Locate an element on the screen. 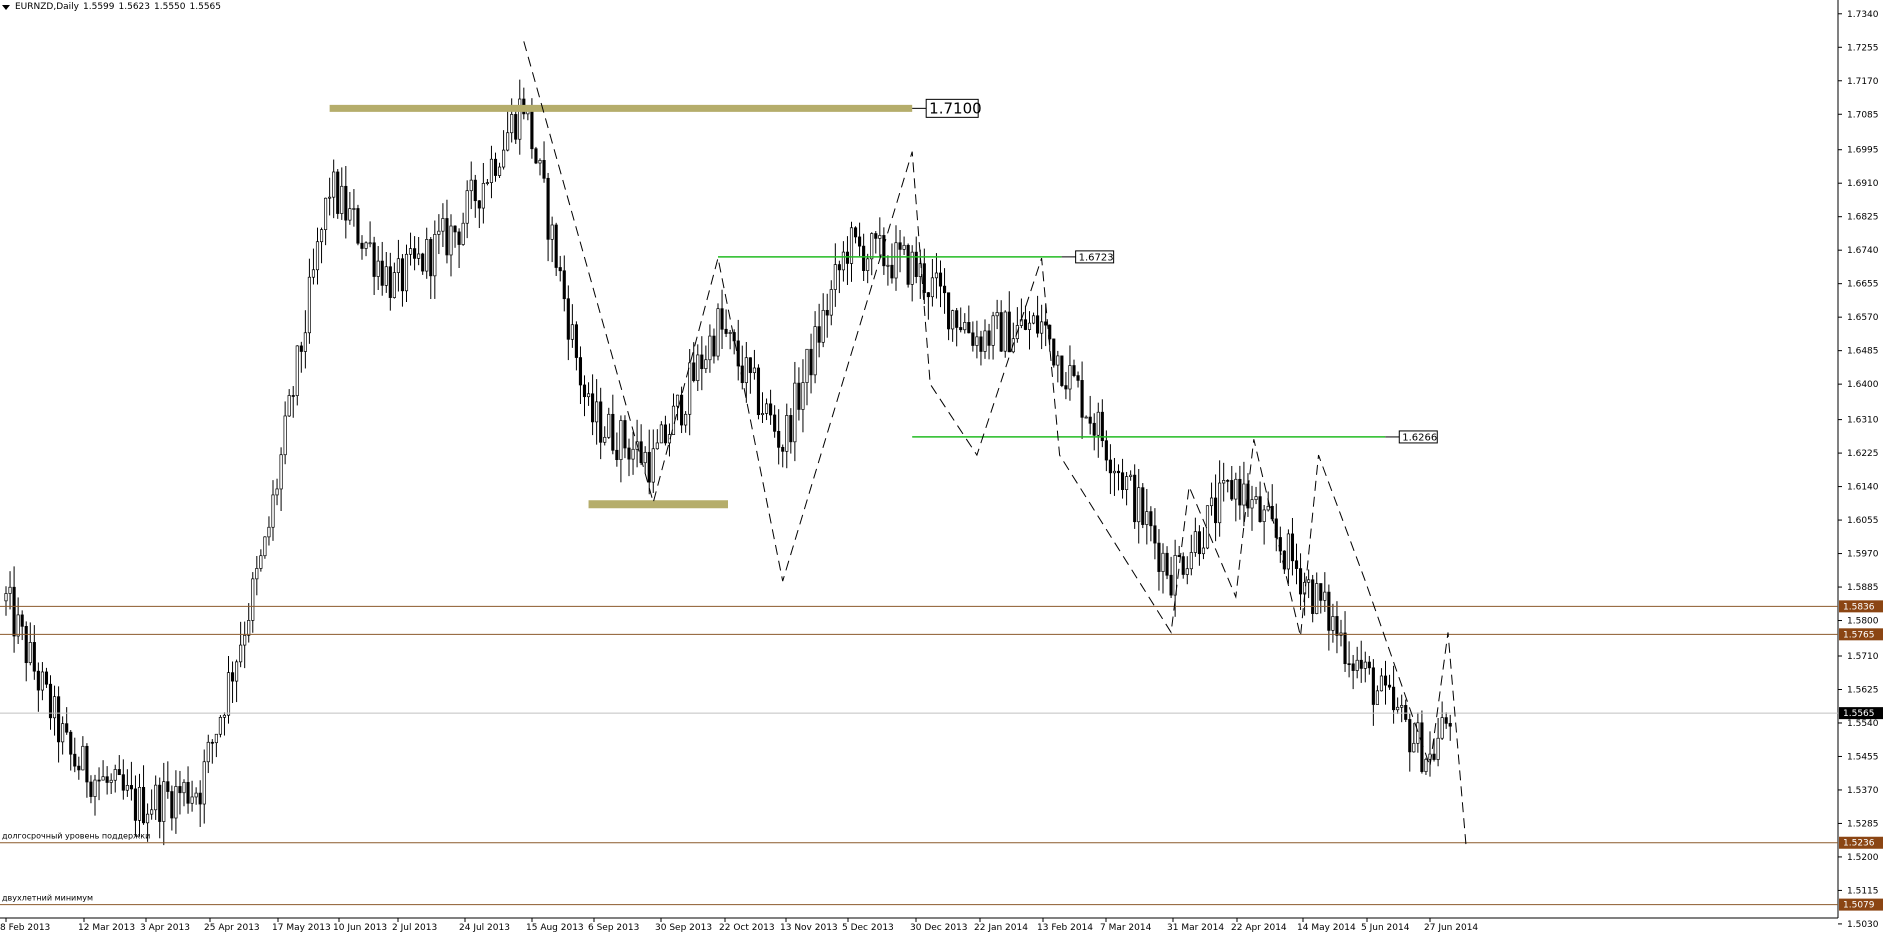 Image resolution: width=1883 pixels, height=937 pixels. chart-menu-icon is located at coordinates (6, 7).